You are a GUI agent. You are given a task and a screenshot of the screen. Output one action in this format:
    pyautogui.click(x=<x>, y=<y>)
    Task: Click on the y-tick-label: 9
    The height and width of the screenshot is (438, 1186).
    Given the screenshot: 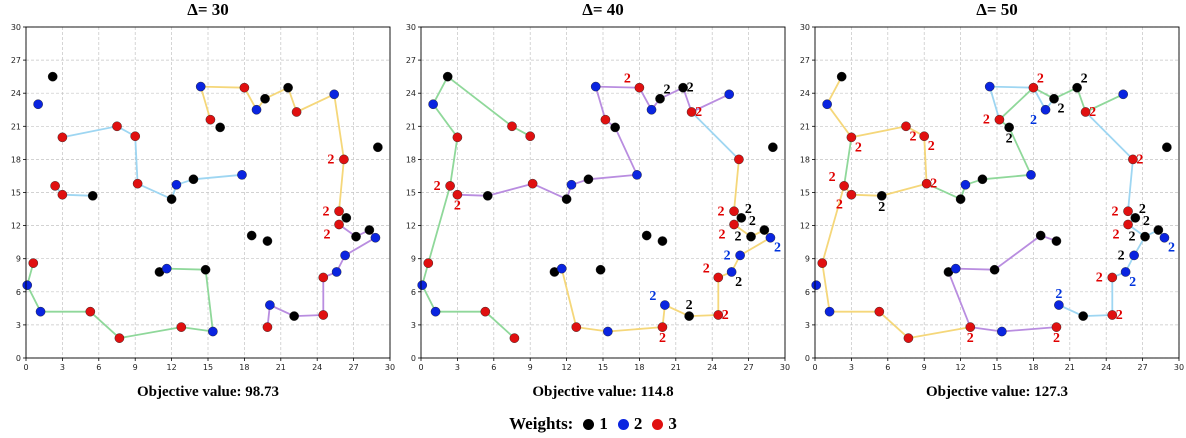 What is the action you would take?
    pyautogui.click(x=413, y=259)
    